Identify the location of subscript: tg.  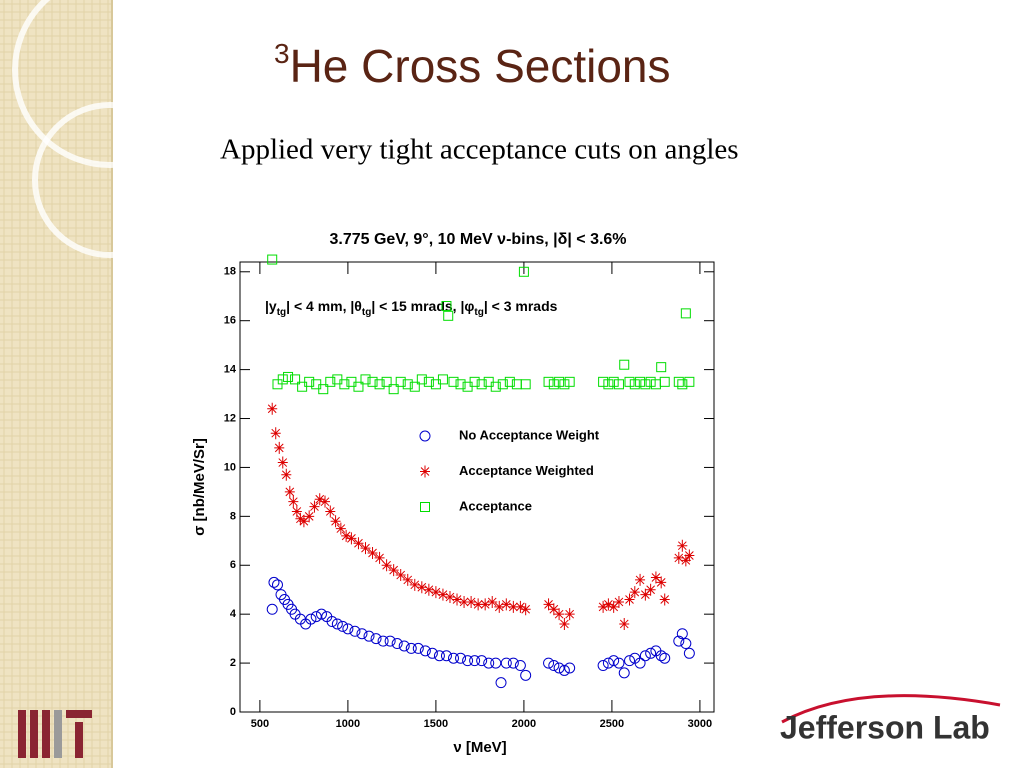
(478, 312).